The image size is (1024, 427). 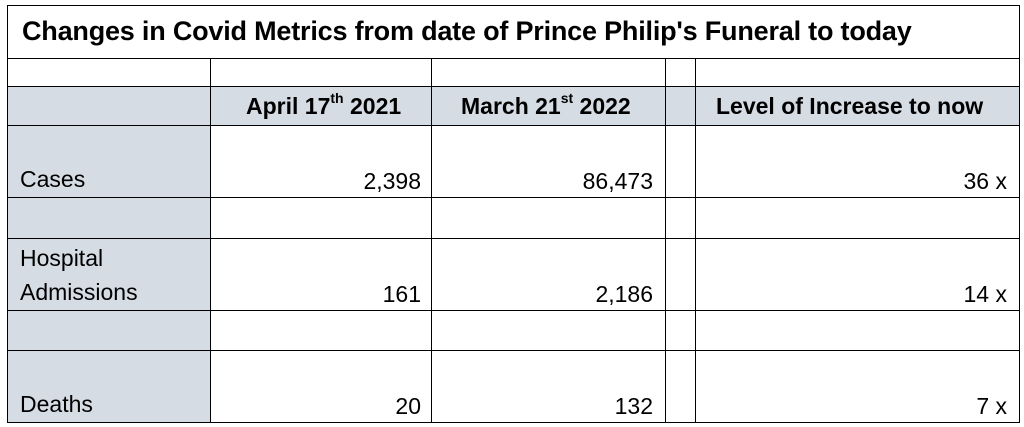 What do you see at coordinates (288, 106) in the screenshot?
I see `header-april-main: April 17` at bounding box center [288, 106].